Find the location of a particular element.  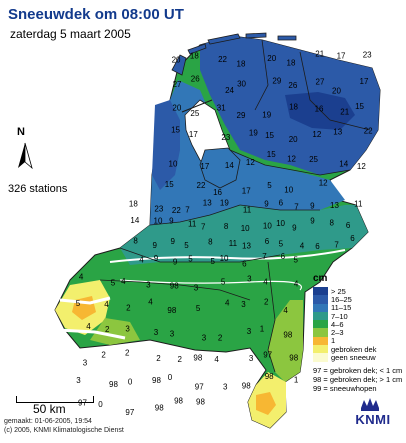

wadden-island-schiermonnikoog is located at coordinates (287, 38).